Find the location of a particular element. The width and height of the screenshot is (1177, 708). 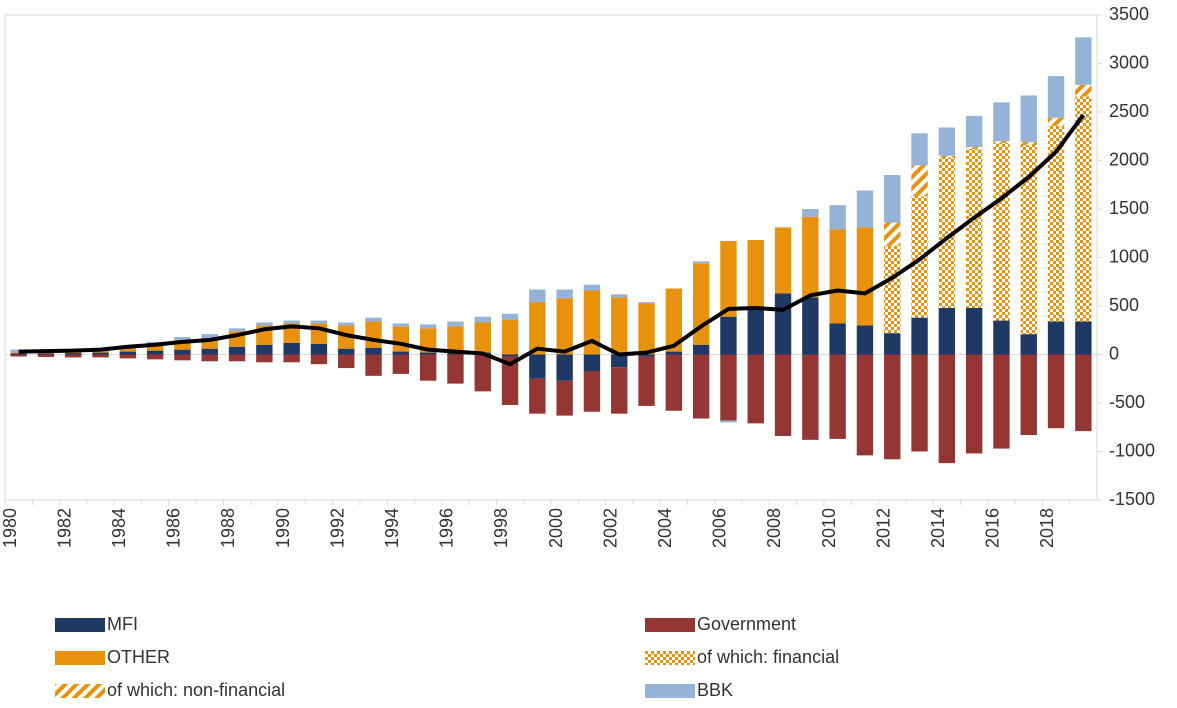

y-tick-label: -1000 is located at coordinates (1132, 450).